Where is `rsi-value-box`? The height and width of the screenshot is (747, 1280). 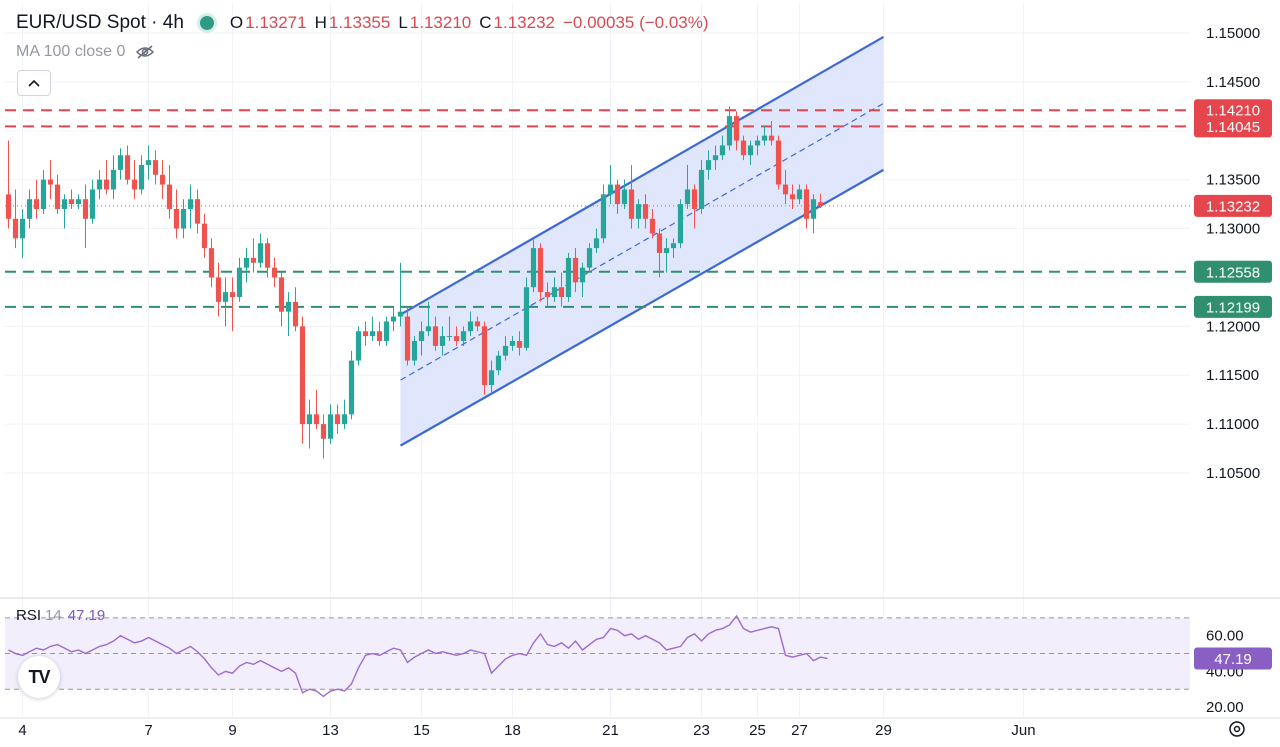
rsi-value-box is located at coordinates (1233, 658).